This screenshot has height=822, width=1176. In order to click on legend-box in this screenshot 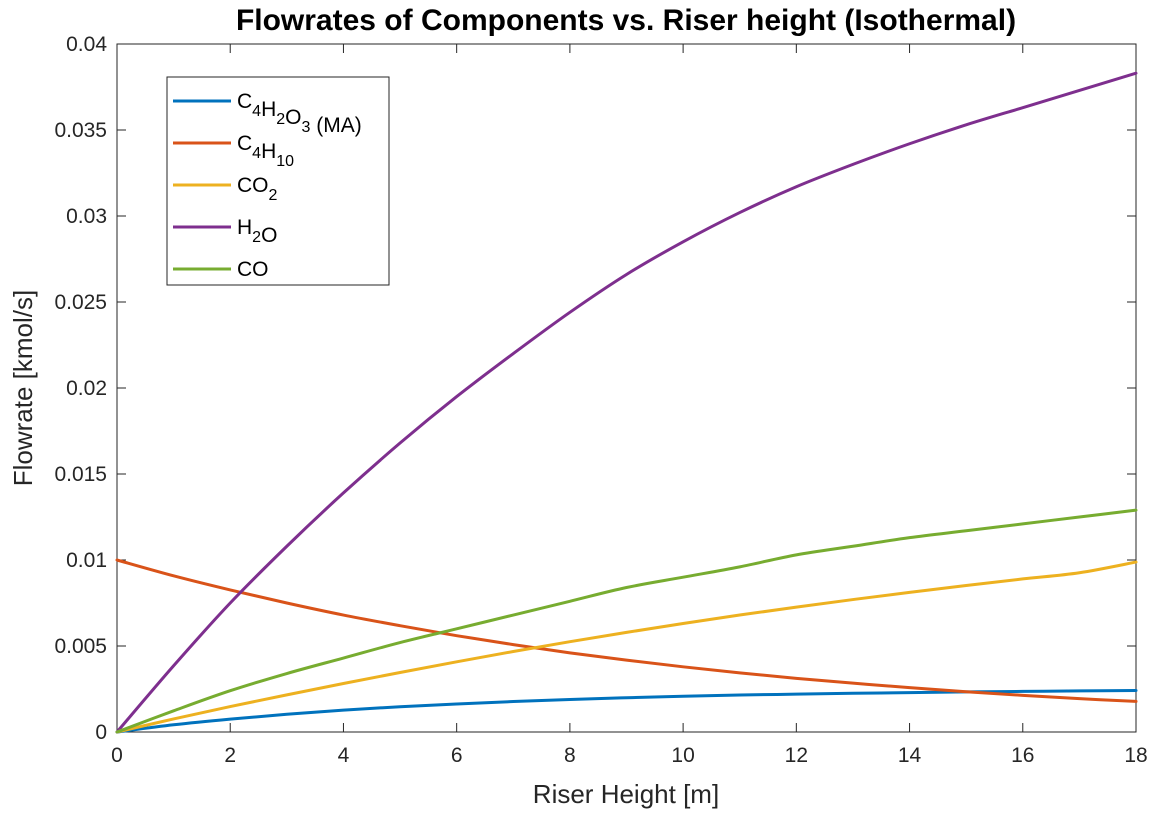, I will do `click(278, 181)`.